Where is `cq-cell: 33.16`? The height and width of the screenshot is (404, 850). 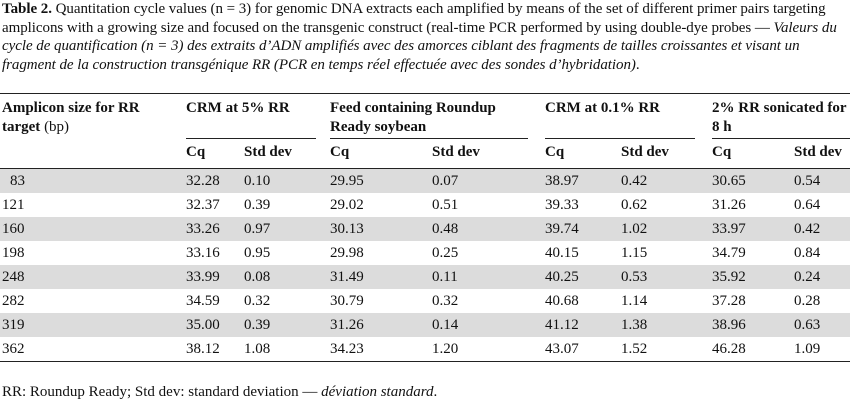
cq-cell: 33.16 is located at coordinates (203, 253).